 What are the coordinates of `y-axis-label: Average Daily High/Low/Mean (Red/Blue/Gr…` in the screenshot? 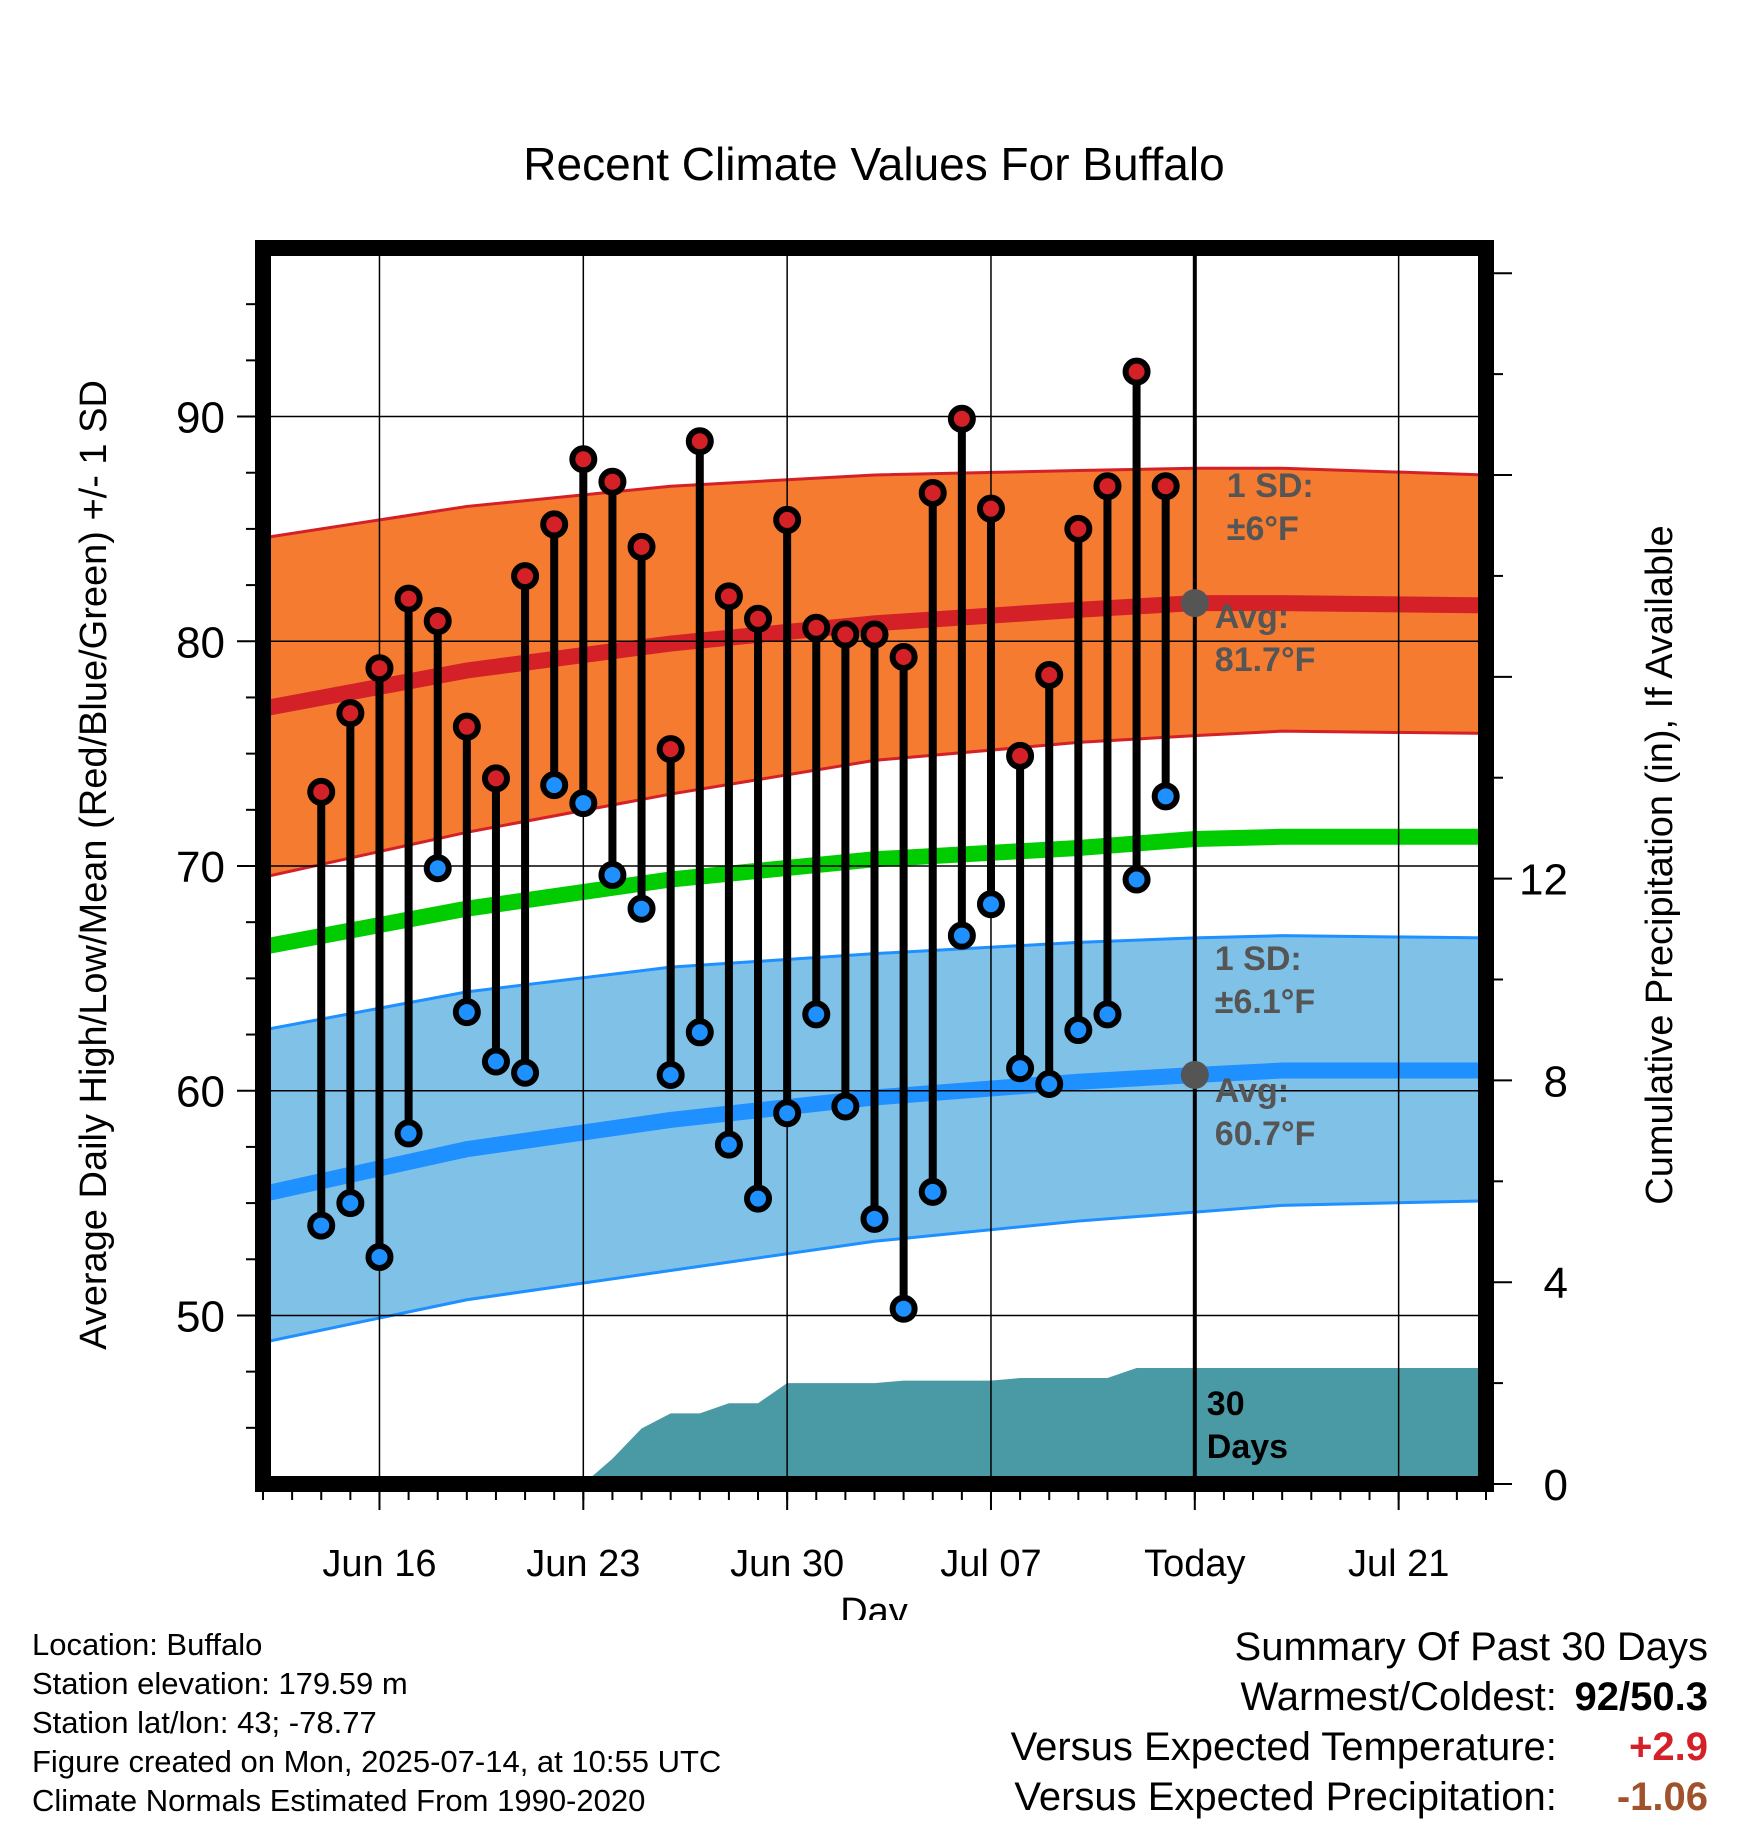 It's located at (94, 865).